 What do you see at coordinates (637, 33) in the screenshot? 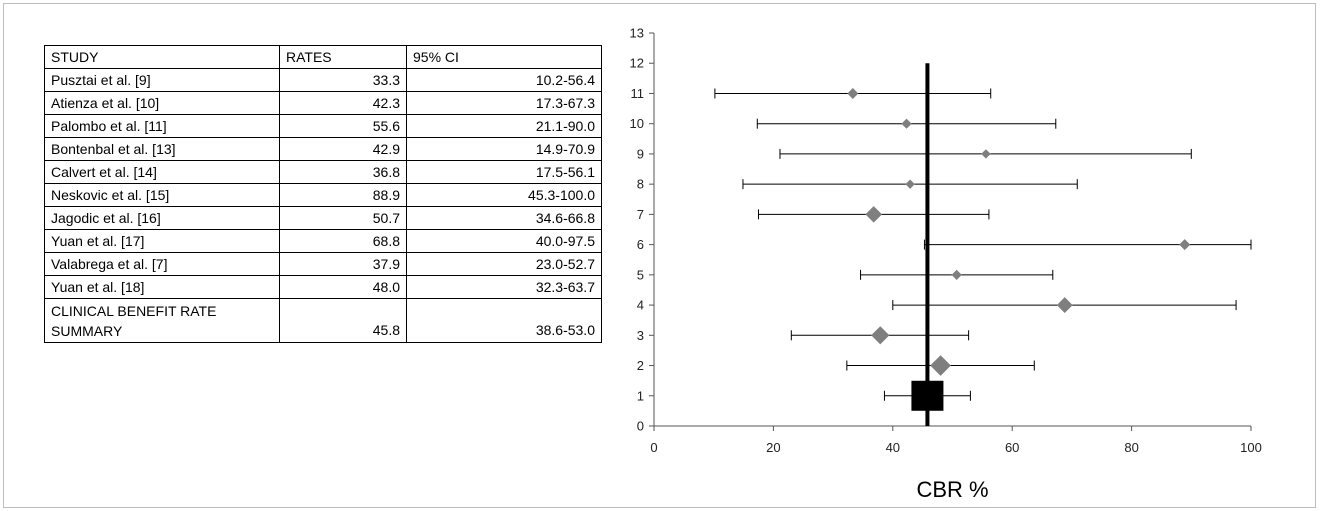
I see `y-tick-label: 13` at bounding box center [637, 33].